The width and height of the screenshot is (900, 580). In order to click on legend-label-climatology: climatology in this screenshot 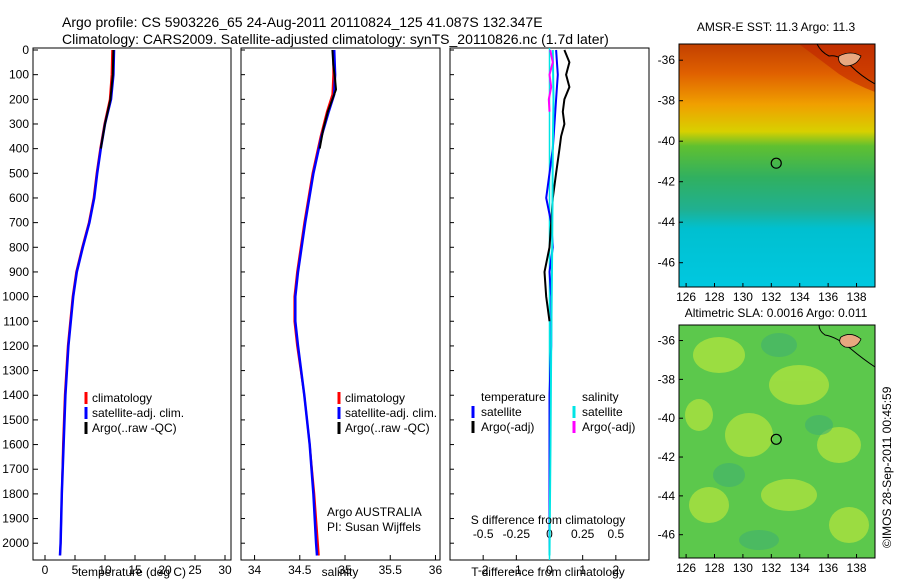, I will do `click(122, 398)`.